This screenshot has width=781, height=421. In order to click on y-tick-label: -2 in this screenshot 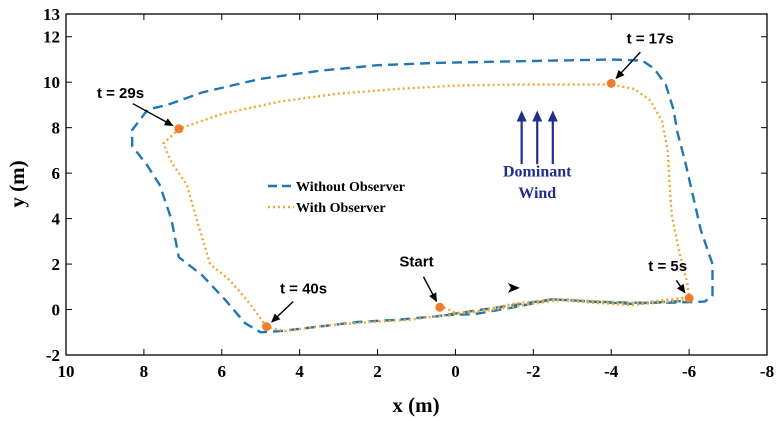, I will do `click(53, 355)`.